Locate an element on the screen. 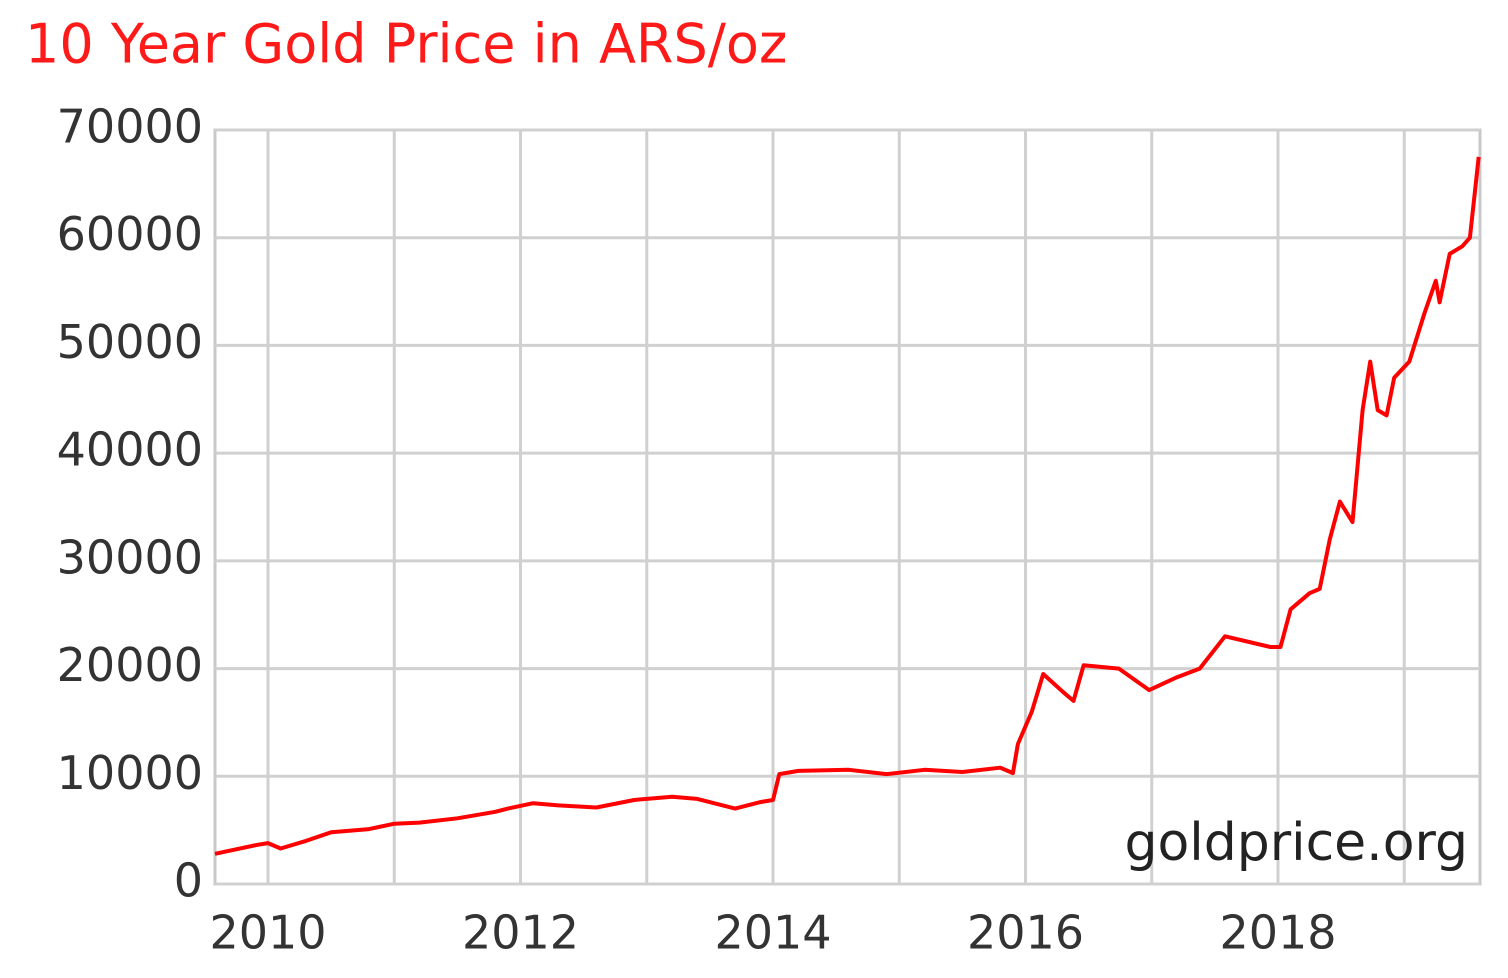 This screenshot has width=1508, height=978. x-tick-label: 2012 is located at coordinates (520, 933).